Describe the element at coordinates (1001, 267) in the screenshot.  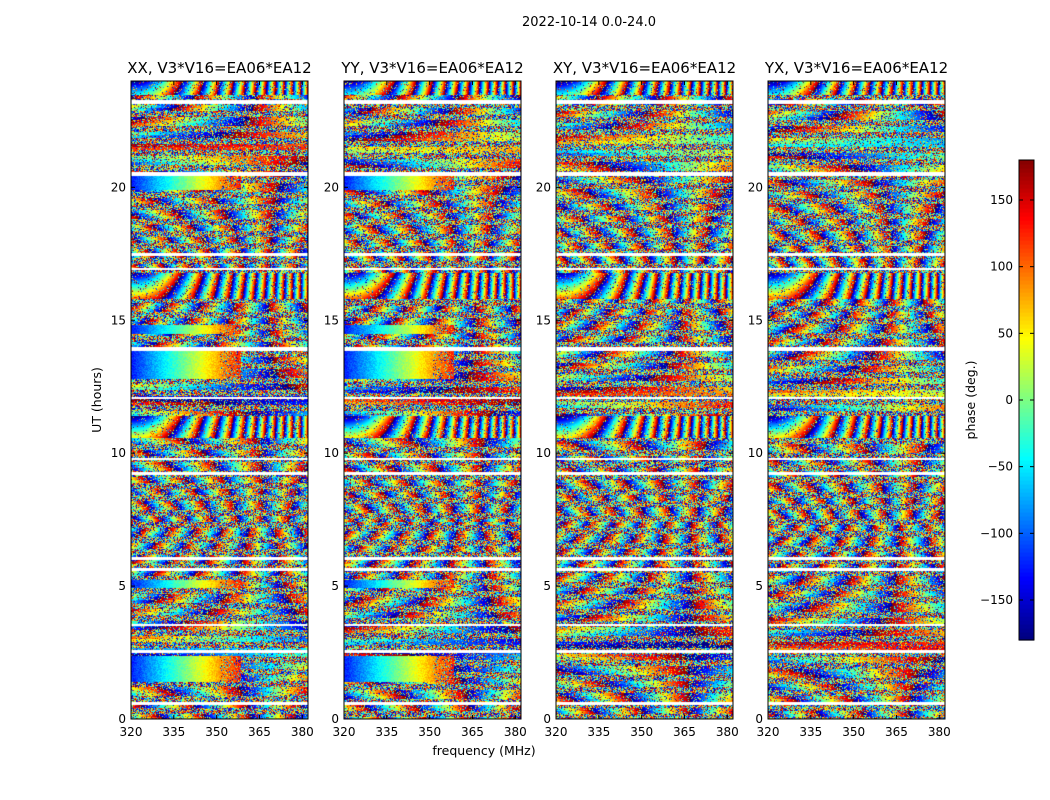
I see `colorbar-tick-label: 100` at that location.